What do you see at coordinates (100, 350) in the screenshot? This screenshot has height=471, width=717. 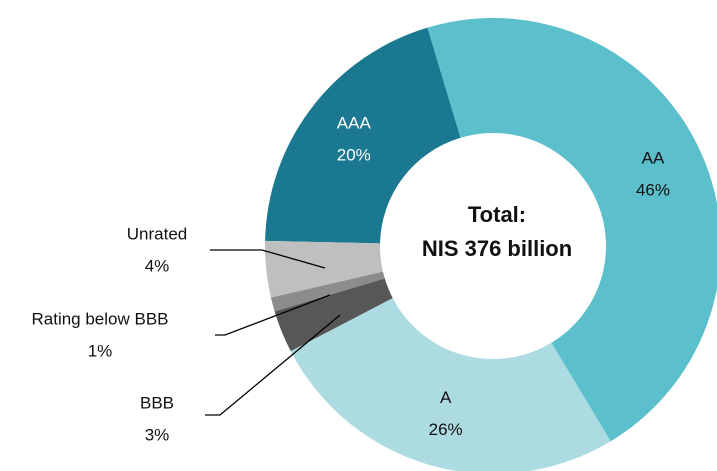 I see `slice-value-label: 1%` at bounding box center [100, 350].